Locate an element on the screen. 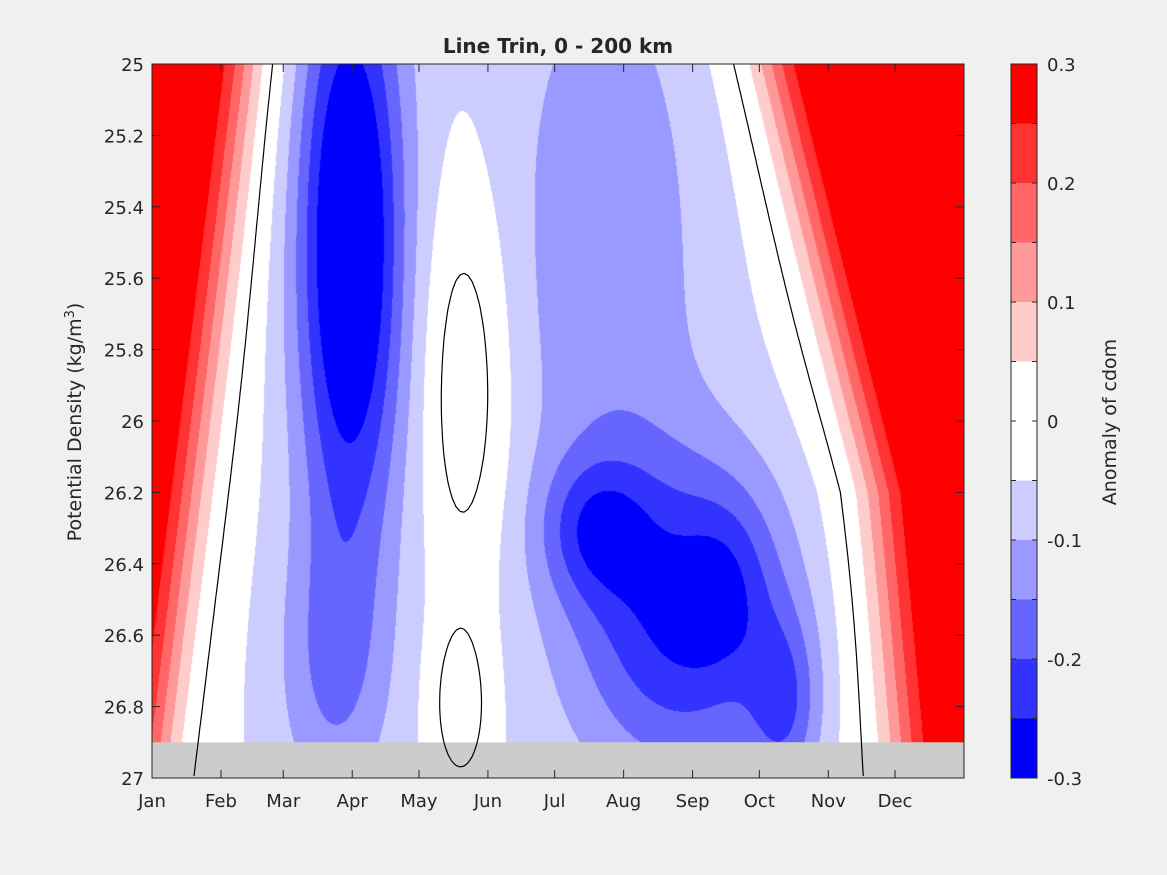 The image size is (1167, 875). x-tick-label: May is located at coordinates (419, 801).